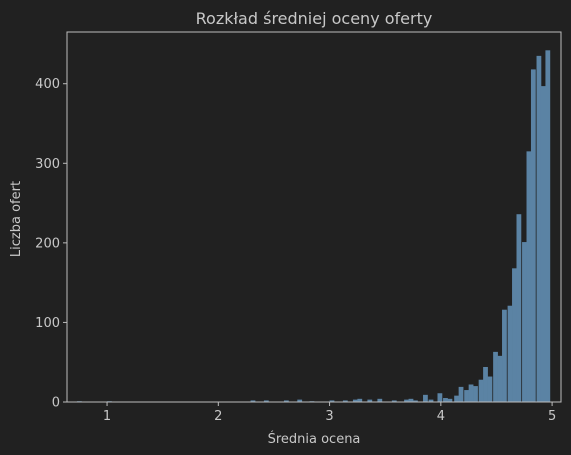  What do you see at coordinates (47, 164) in the screenshot?
I see `y-tick-label: 300` at bounding box center [47, 164].